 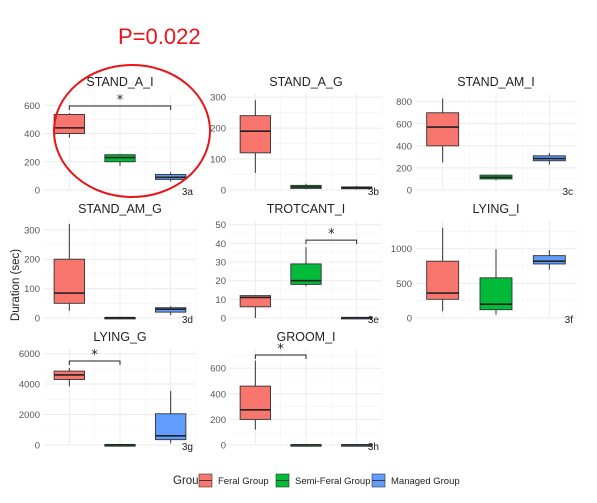 I want to click on y-tick-label: 4000, so click(x=29, y=385).